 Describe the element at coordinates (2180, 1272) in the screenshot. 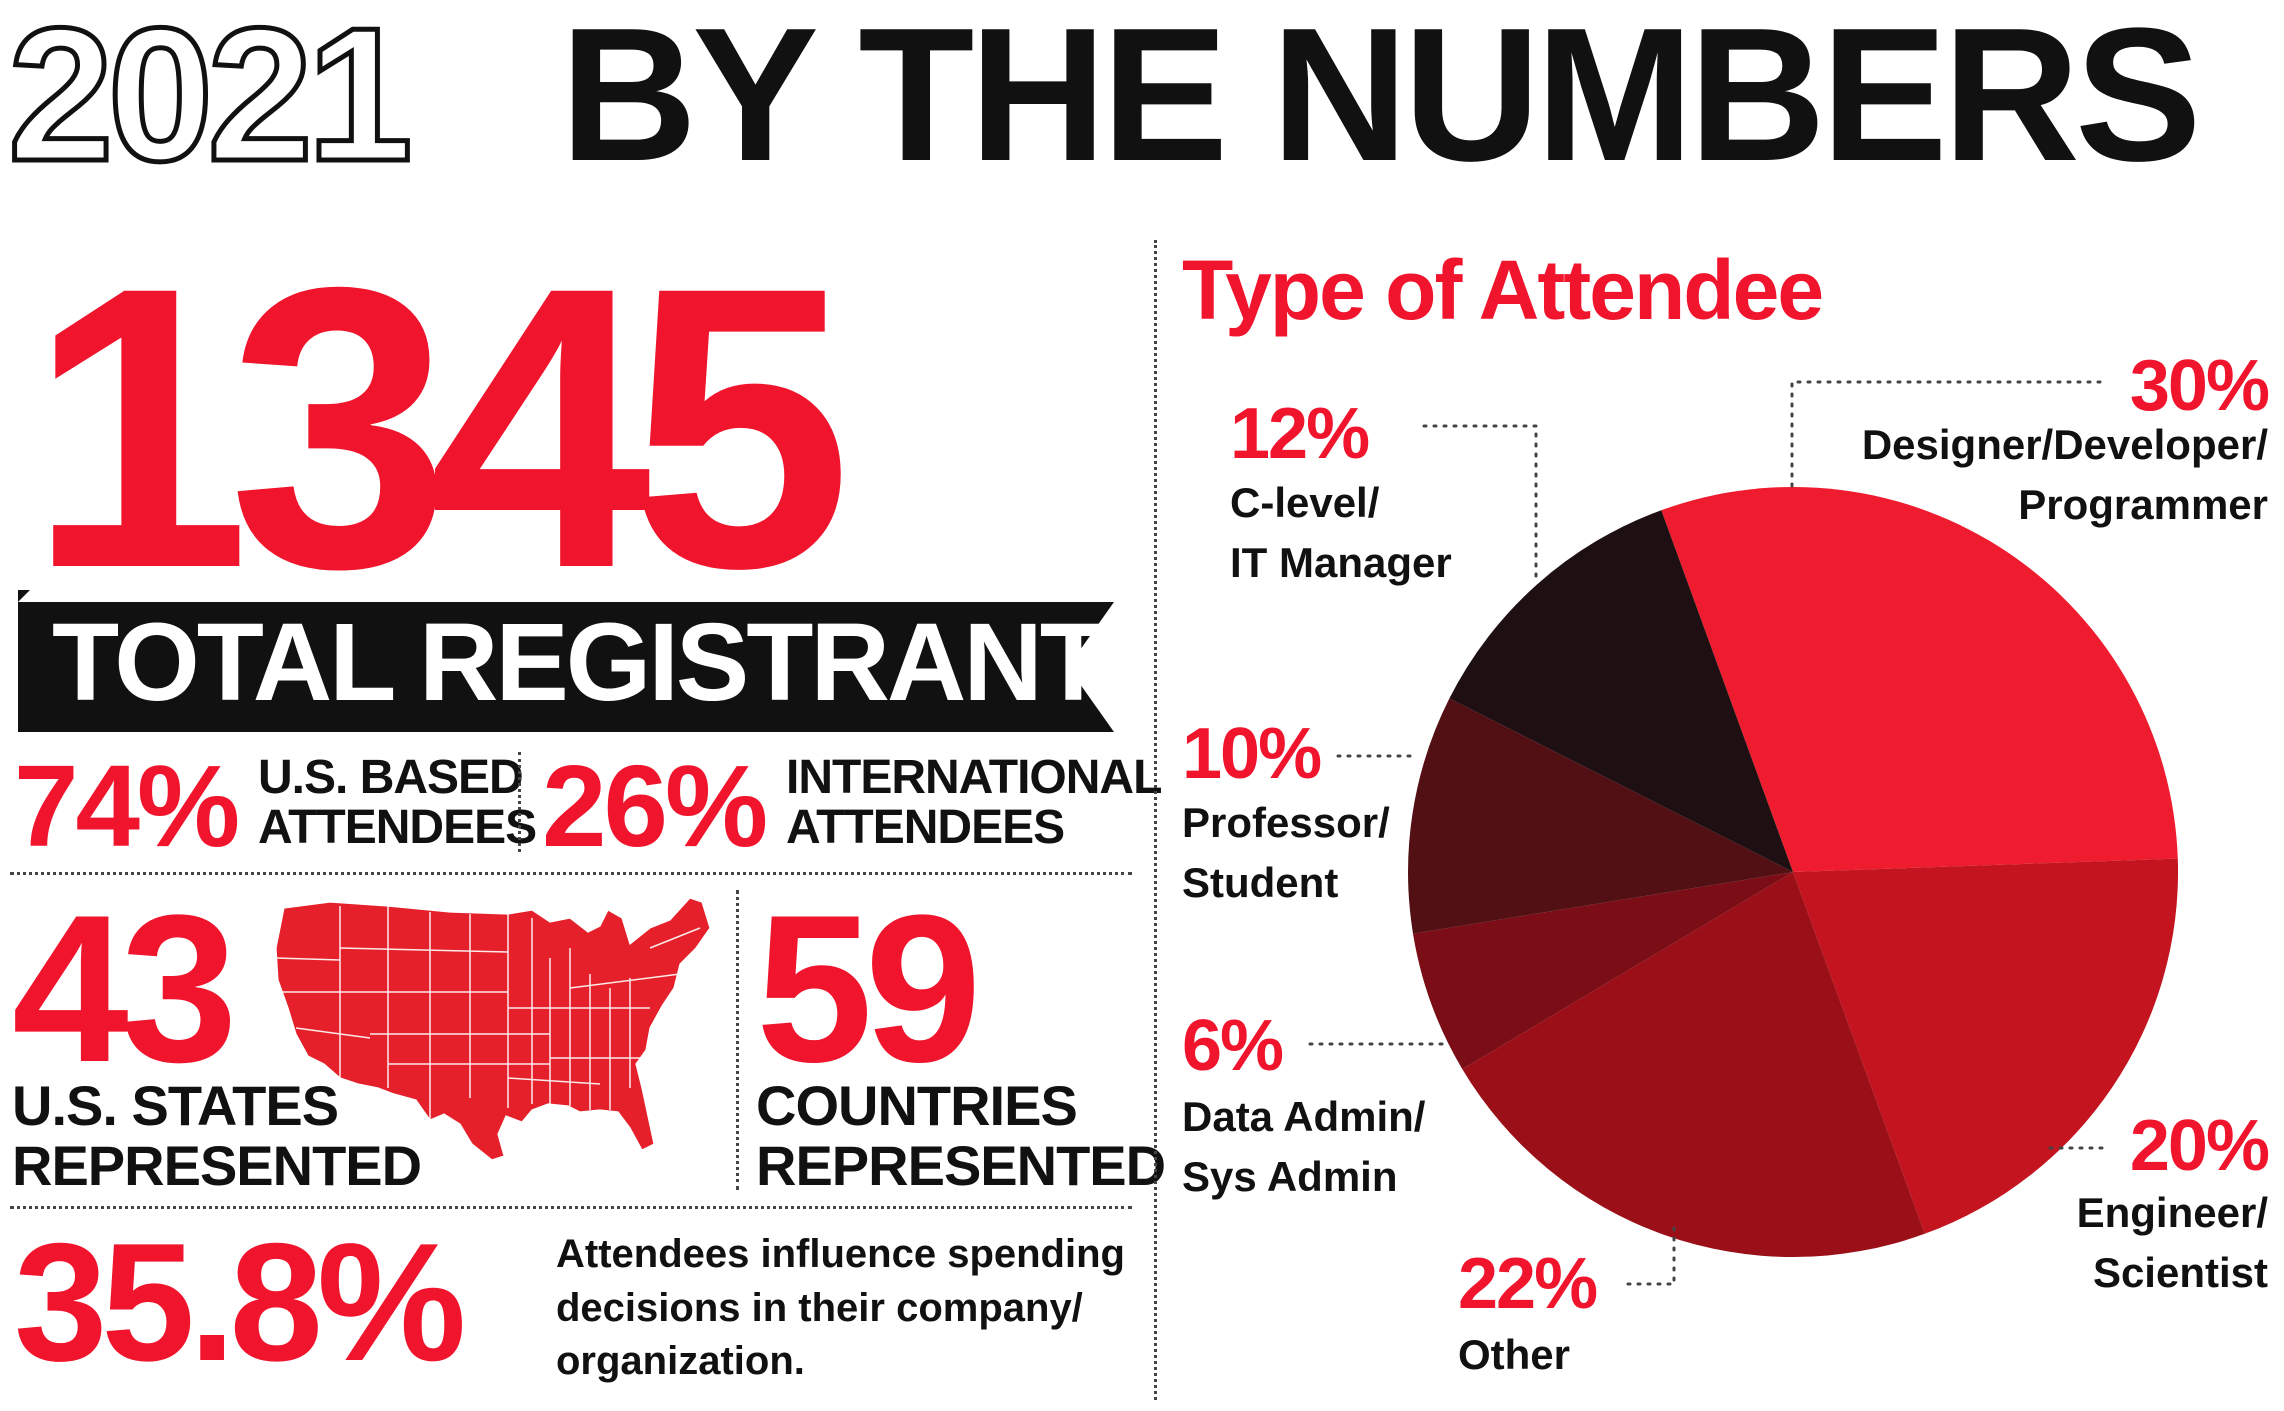

I see `slice-label-engineer-2: Scientist` at that location.